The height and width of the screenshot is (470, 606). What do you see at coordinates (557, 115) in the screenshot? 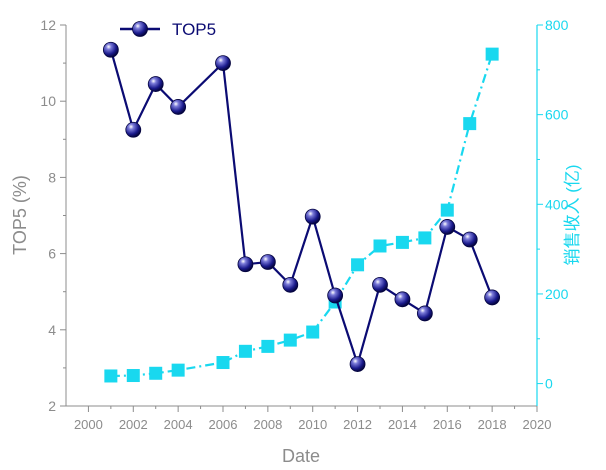
I see `right-y-tick-label: 600` at bounding box center [557, 115].